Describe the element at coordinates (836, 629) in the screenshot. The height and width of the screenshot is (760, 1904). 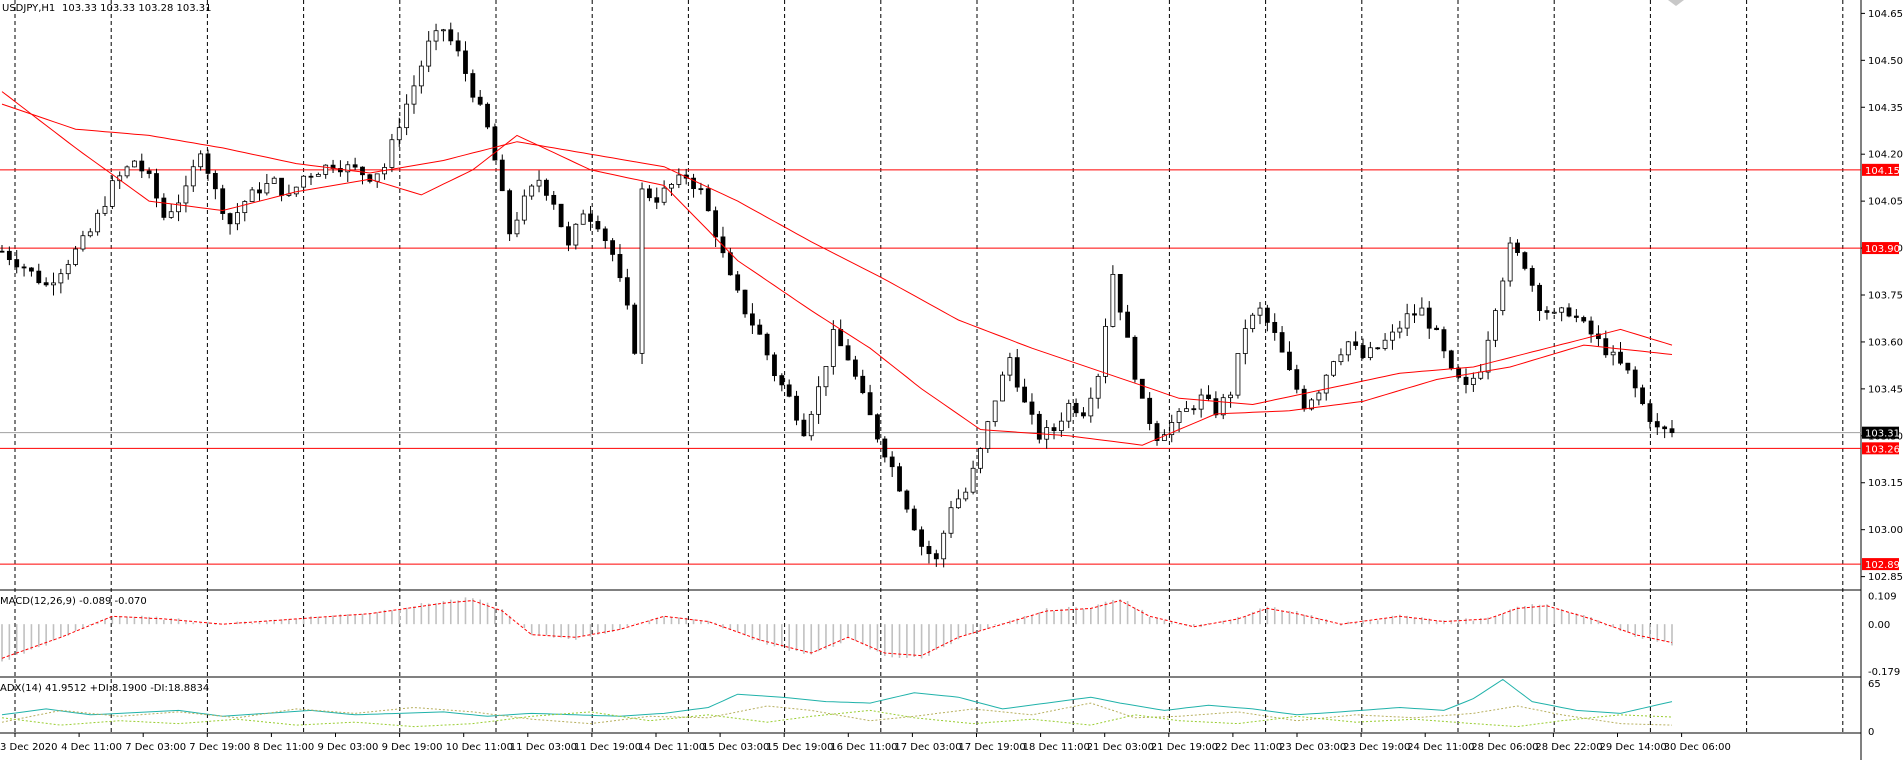
I see `macd-pane: MACD(12,26,9) -0.089 -0.070` at that location.